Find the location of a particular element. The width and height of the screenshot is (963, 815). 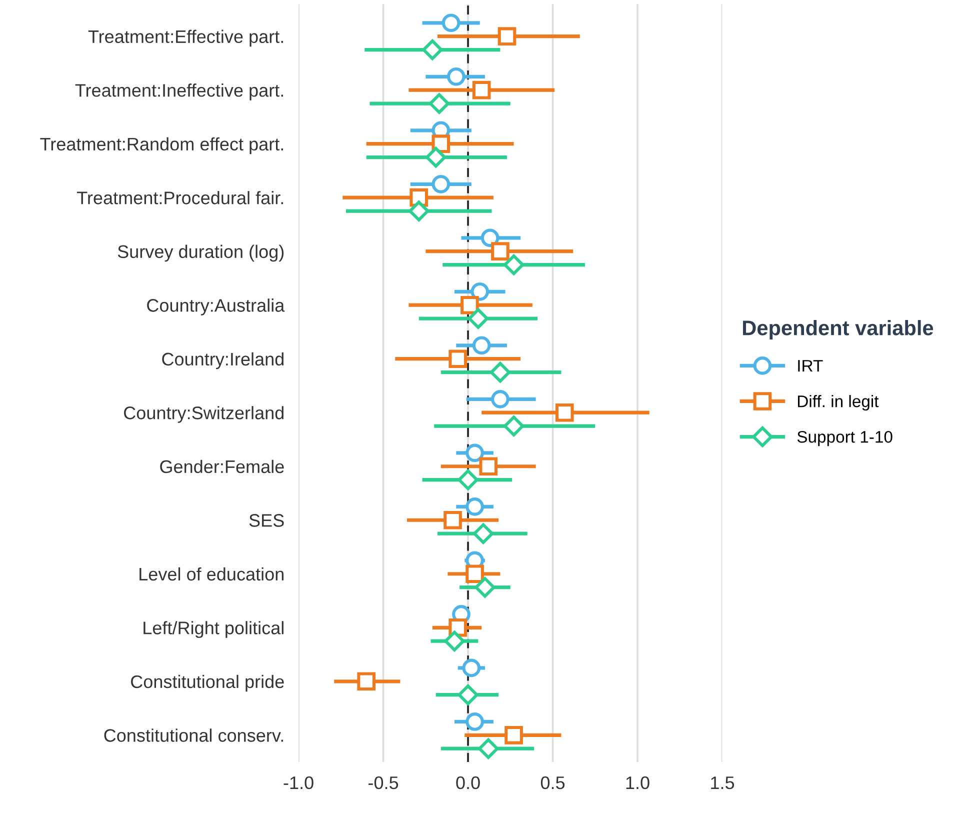

y-tick-label: Survey duration (log) is located at coordinates (201, 253).